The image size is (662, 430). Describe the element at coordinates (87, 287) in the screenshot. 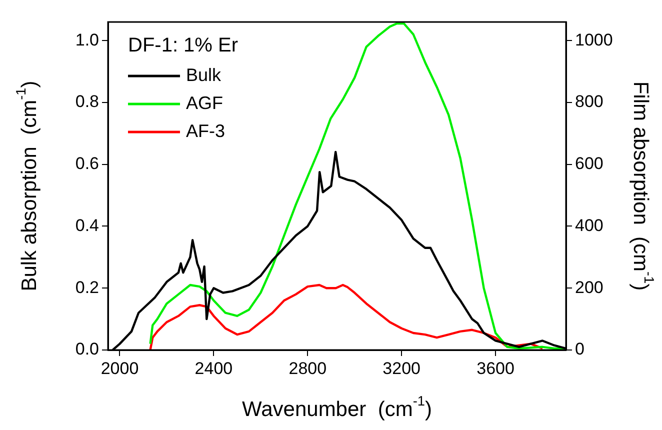

I see `y-tick-label: 0.2` at that location.